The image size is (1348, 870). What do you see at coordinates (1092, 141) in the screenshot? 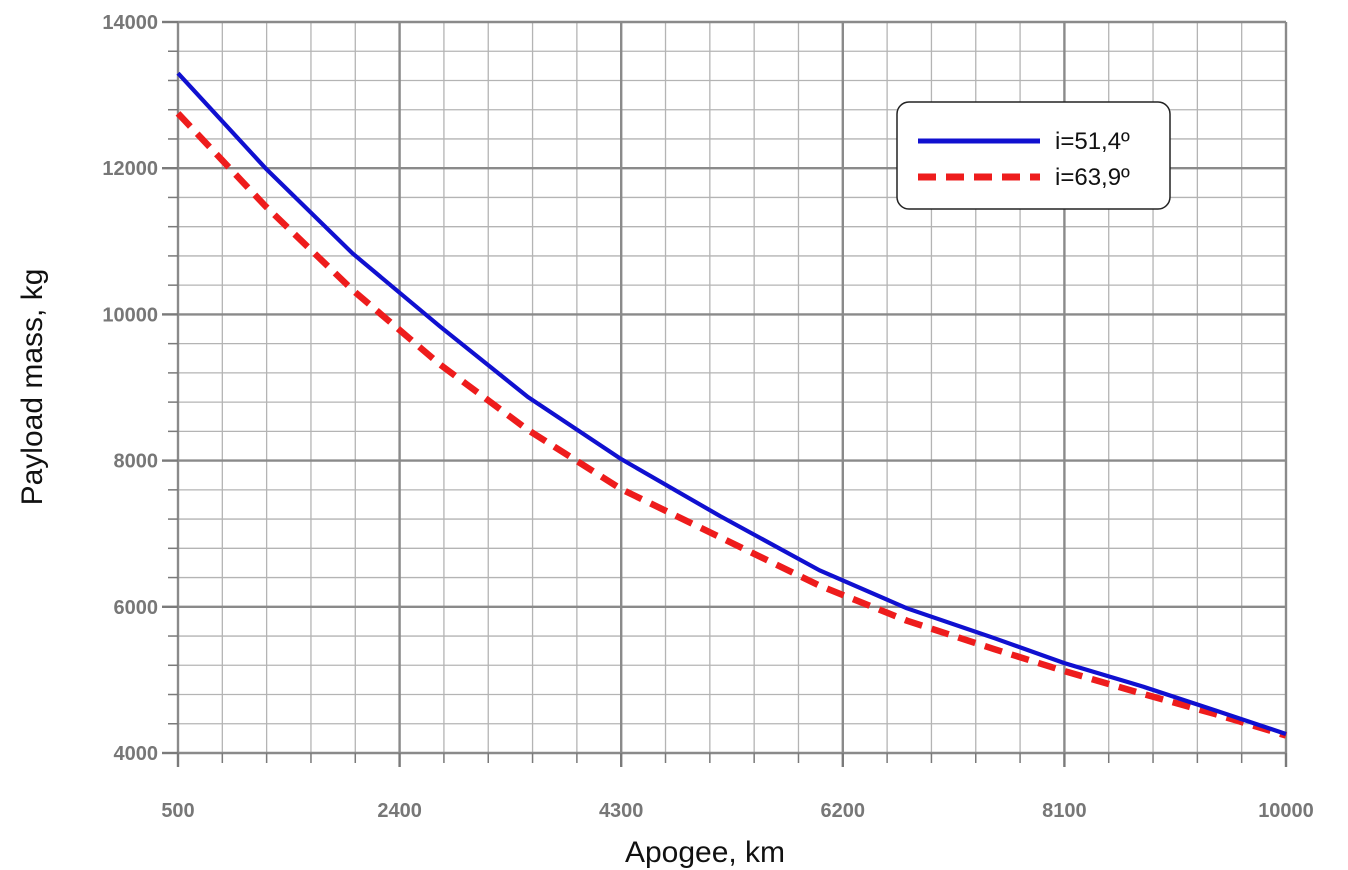
I see `legend-label-i-51-4: i=51,4º` at bounding box center [1092, 141].